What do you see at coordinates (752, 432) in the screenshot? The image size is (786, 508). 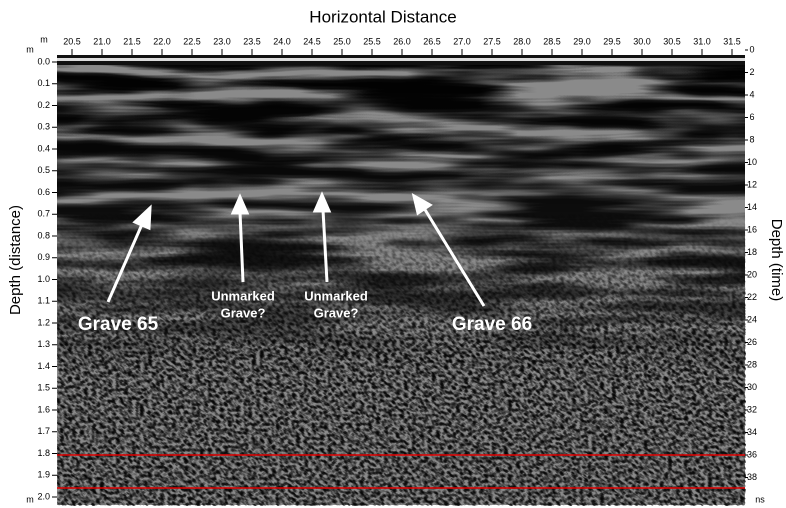 I see `right-tick-label: 34` at bounding box center [752, 432].